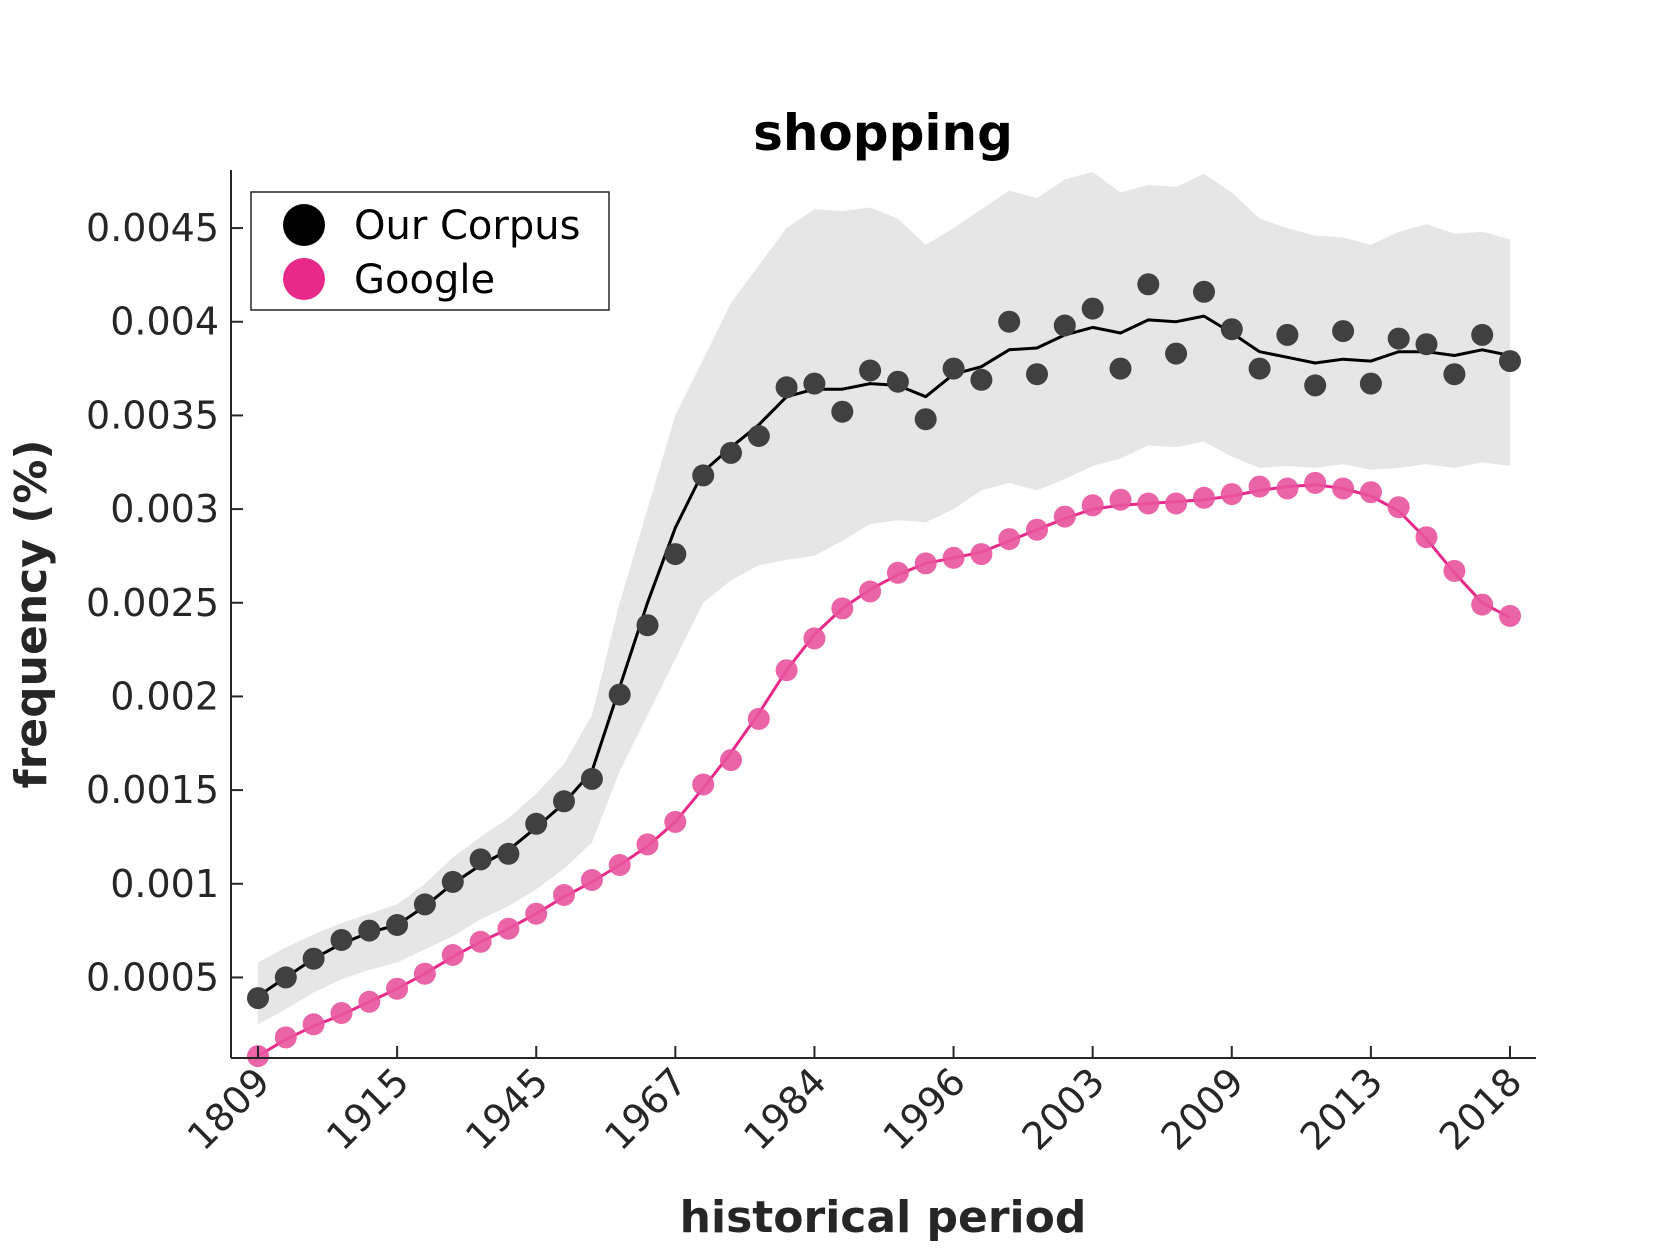 This screenshot has width=1680, height=1260. What do you see at coordinates (164, 509) in the screenshot?
I see `y-tick-label: 0.003` at bounding box center [164, 509].